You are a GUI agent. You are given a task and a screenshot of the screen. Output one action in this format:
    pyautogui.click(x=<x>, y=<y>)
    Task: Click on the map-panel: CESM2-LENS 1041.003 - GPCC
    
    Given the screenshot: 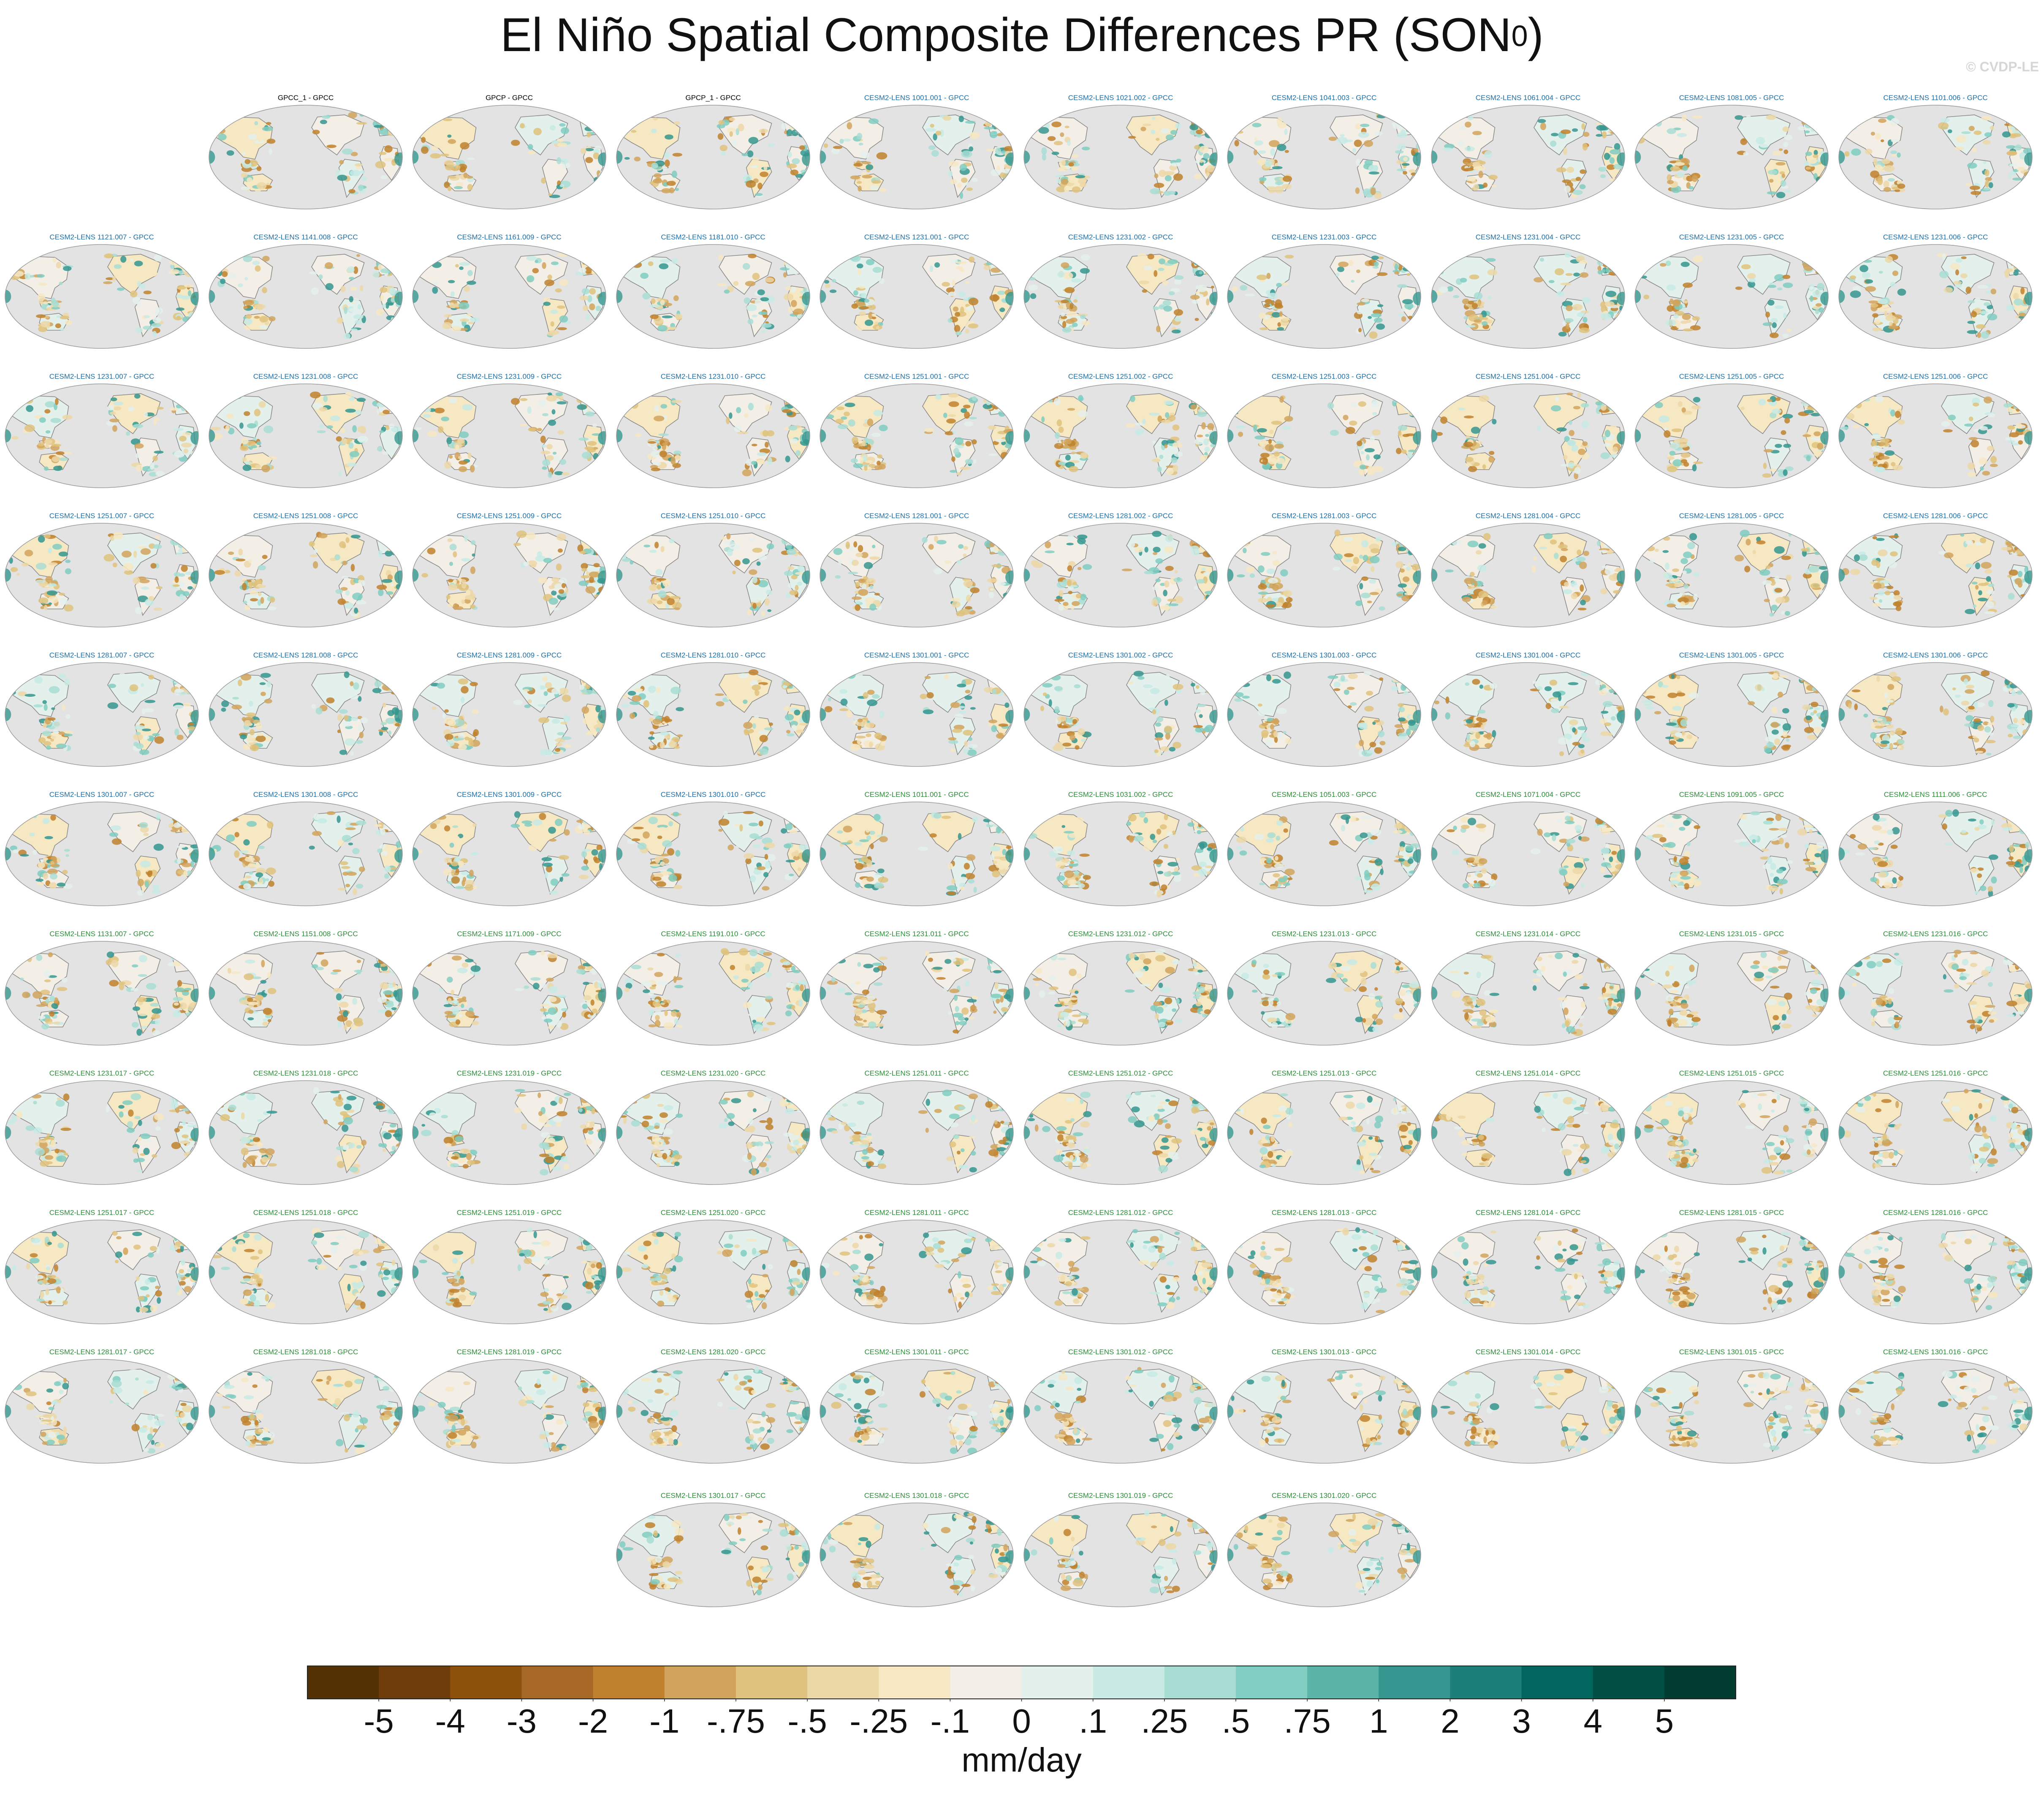 What is the action you would take?
    pyautogui.click(x=1325, y=152)
    